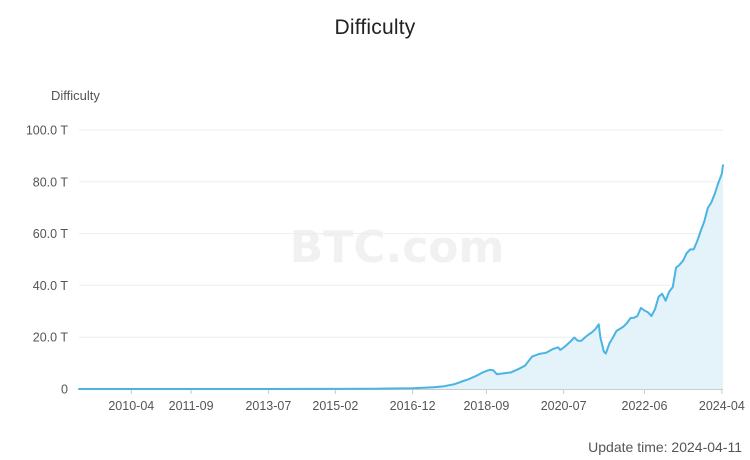 The width and height of the screenshot is (750, 460). What do you see at coordinates (47, 260) in the screenshot?
I see `y-tick-labels: 0 20.0 T 40.0 T 60.0 T 80.0 T 100.0 T` at bounding box center [47, 260].